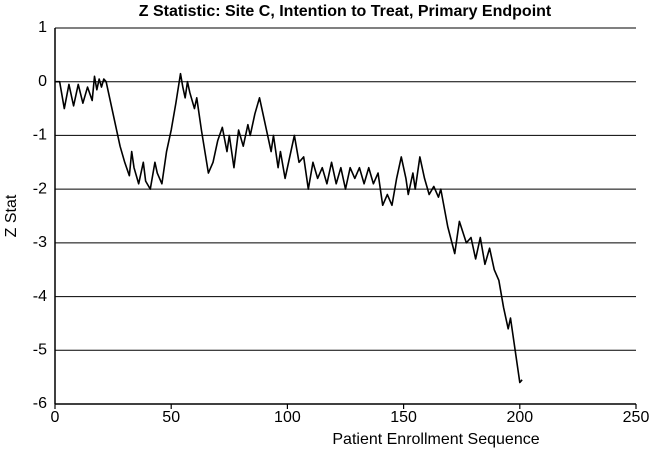 The height and width of the screenshot is (452, 655). I want to click on x-tick-label: 100, so click(287, 417).